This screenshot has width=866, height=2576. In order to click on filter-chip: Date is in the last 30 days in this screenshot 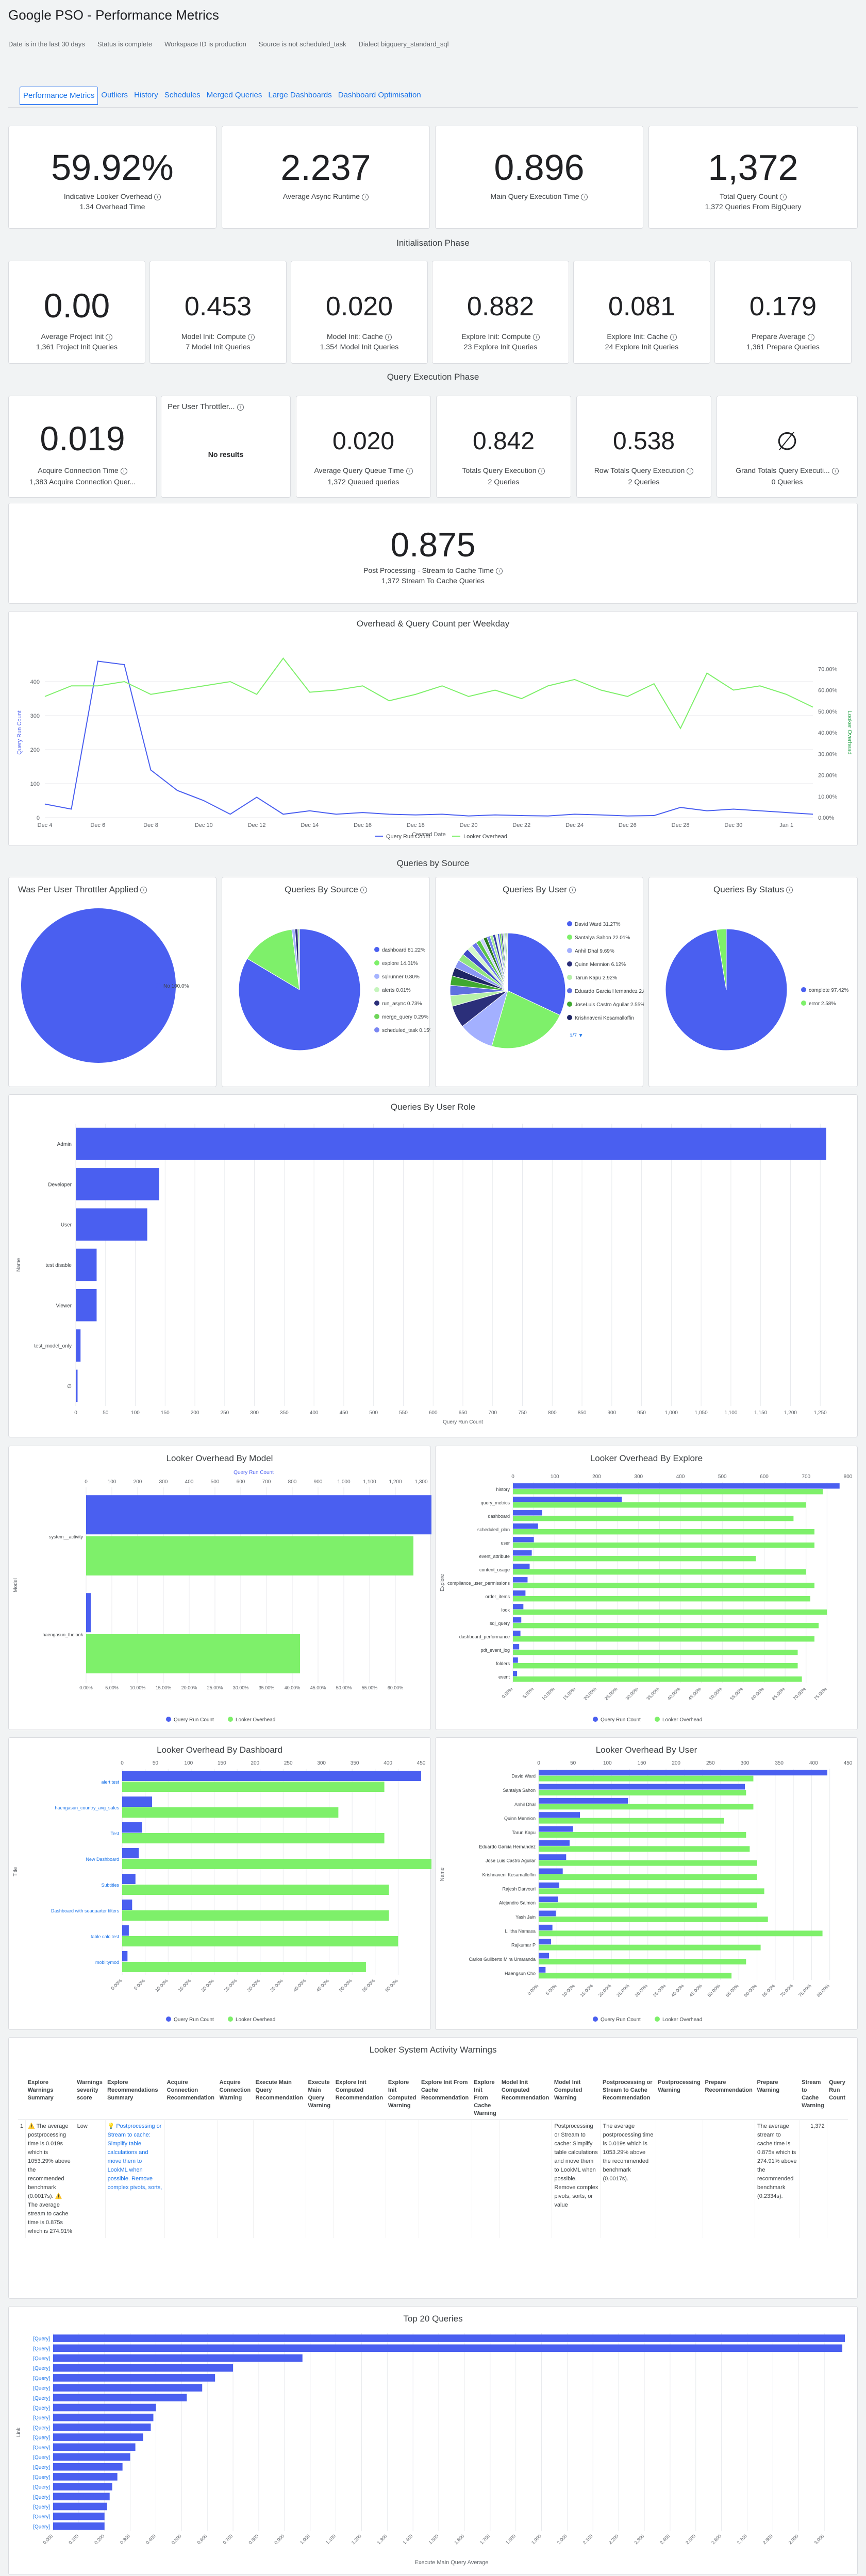, I will do `click(46, 44)`.